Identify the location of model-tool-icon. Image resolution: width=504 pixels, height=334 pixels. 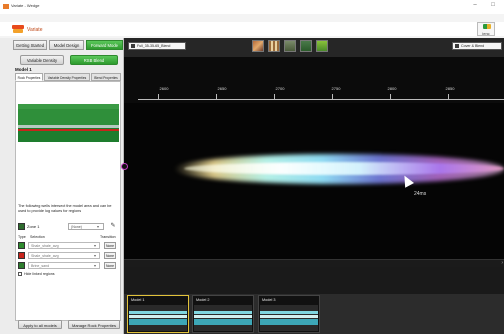
(306, 46).